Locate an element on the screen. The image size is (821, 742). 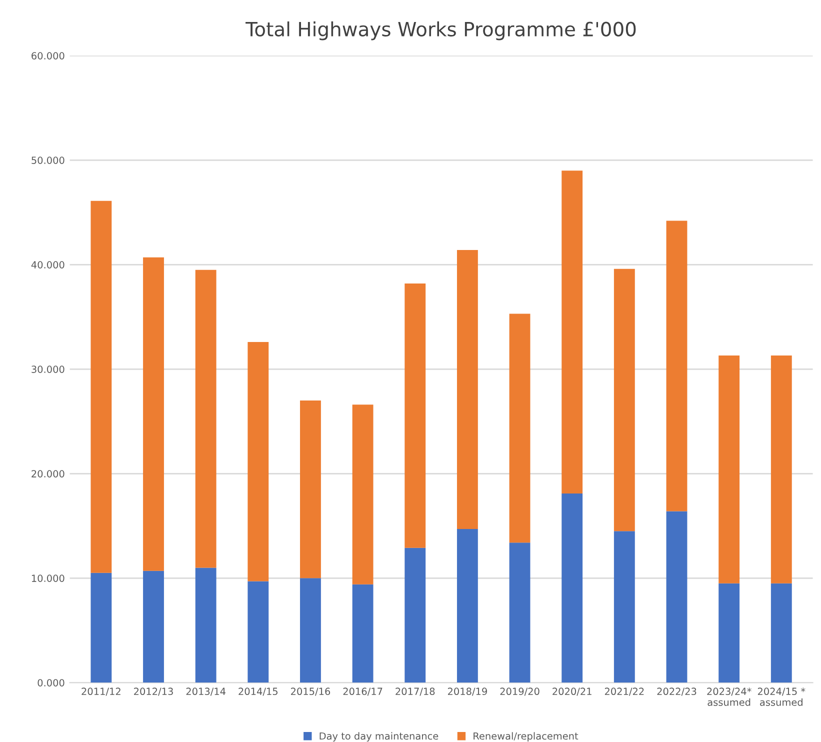
x-tick-label: 2011/12 is located at coordinates (101, 692).